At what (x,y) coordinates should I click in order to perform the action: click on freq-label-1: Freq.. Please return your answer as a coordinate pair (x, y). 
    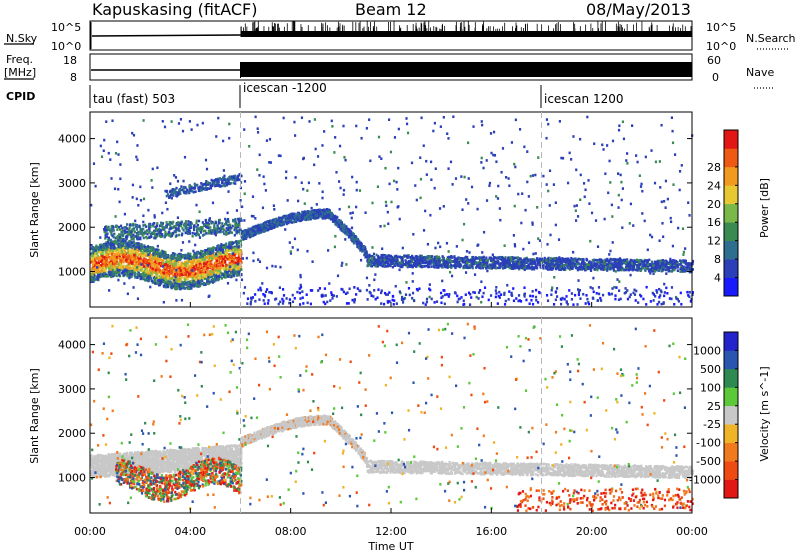
    Looking at the image, I should click on (19, 59).